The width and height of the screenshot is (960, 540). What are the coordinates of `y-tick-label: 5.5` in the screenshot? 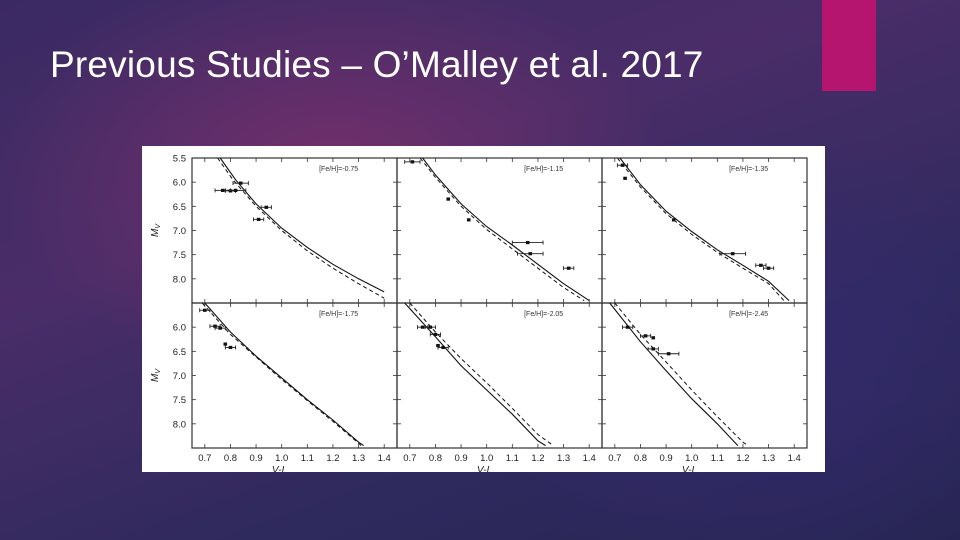 It's located at (179, 159).